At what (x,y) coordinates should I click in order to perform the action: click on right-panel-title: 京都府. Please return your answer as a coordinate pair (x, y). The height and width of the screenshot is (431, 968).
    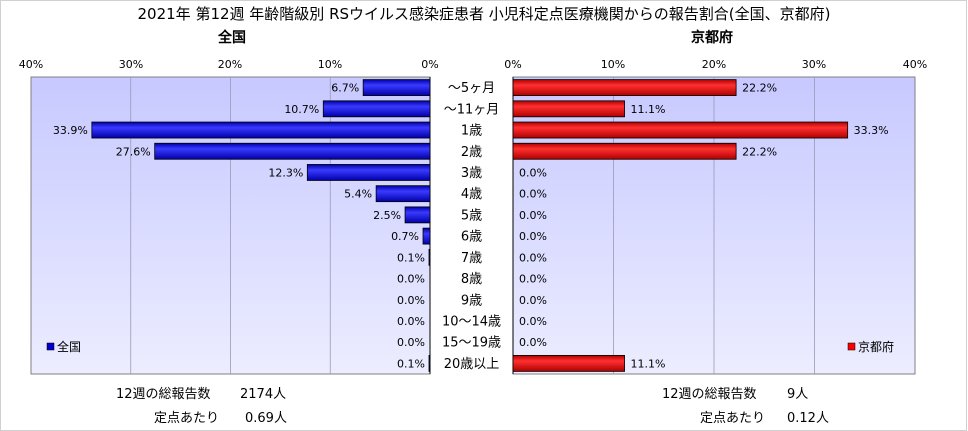
    Looking at the image, I should click on (712, 37).